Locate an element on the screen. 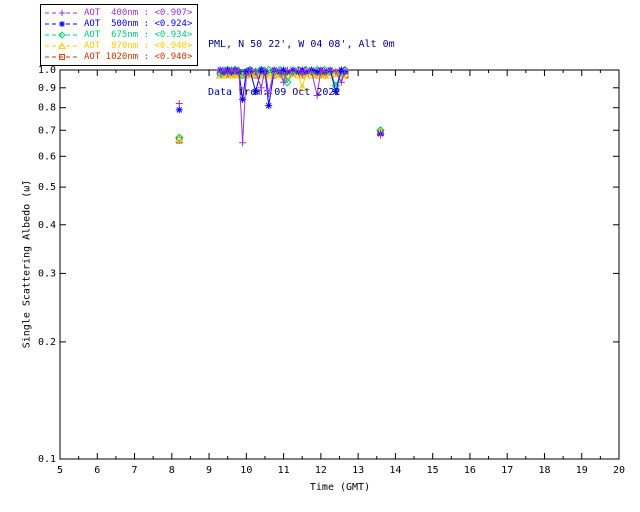 The height and width of the screenshot is (512, 640). y-tick-label: 0.1 is located at coordinates (47, 459).